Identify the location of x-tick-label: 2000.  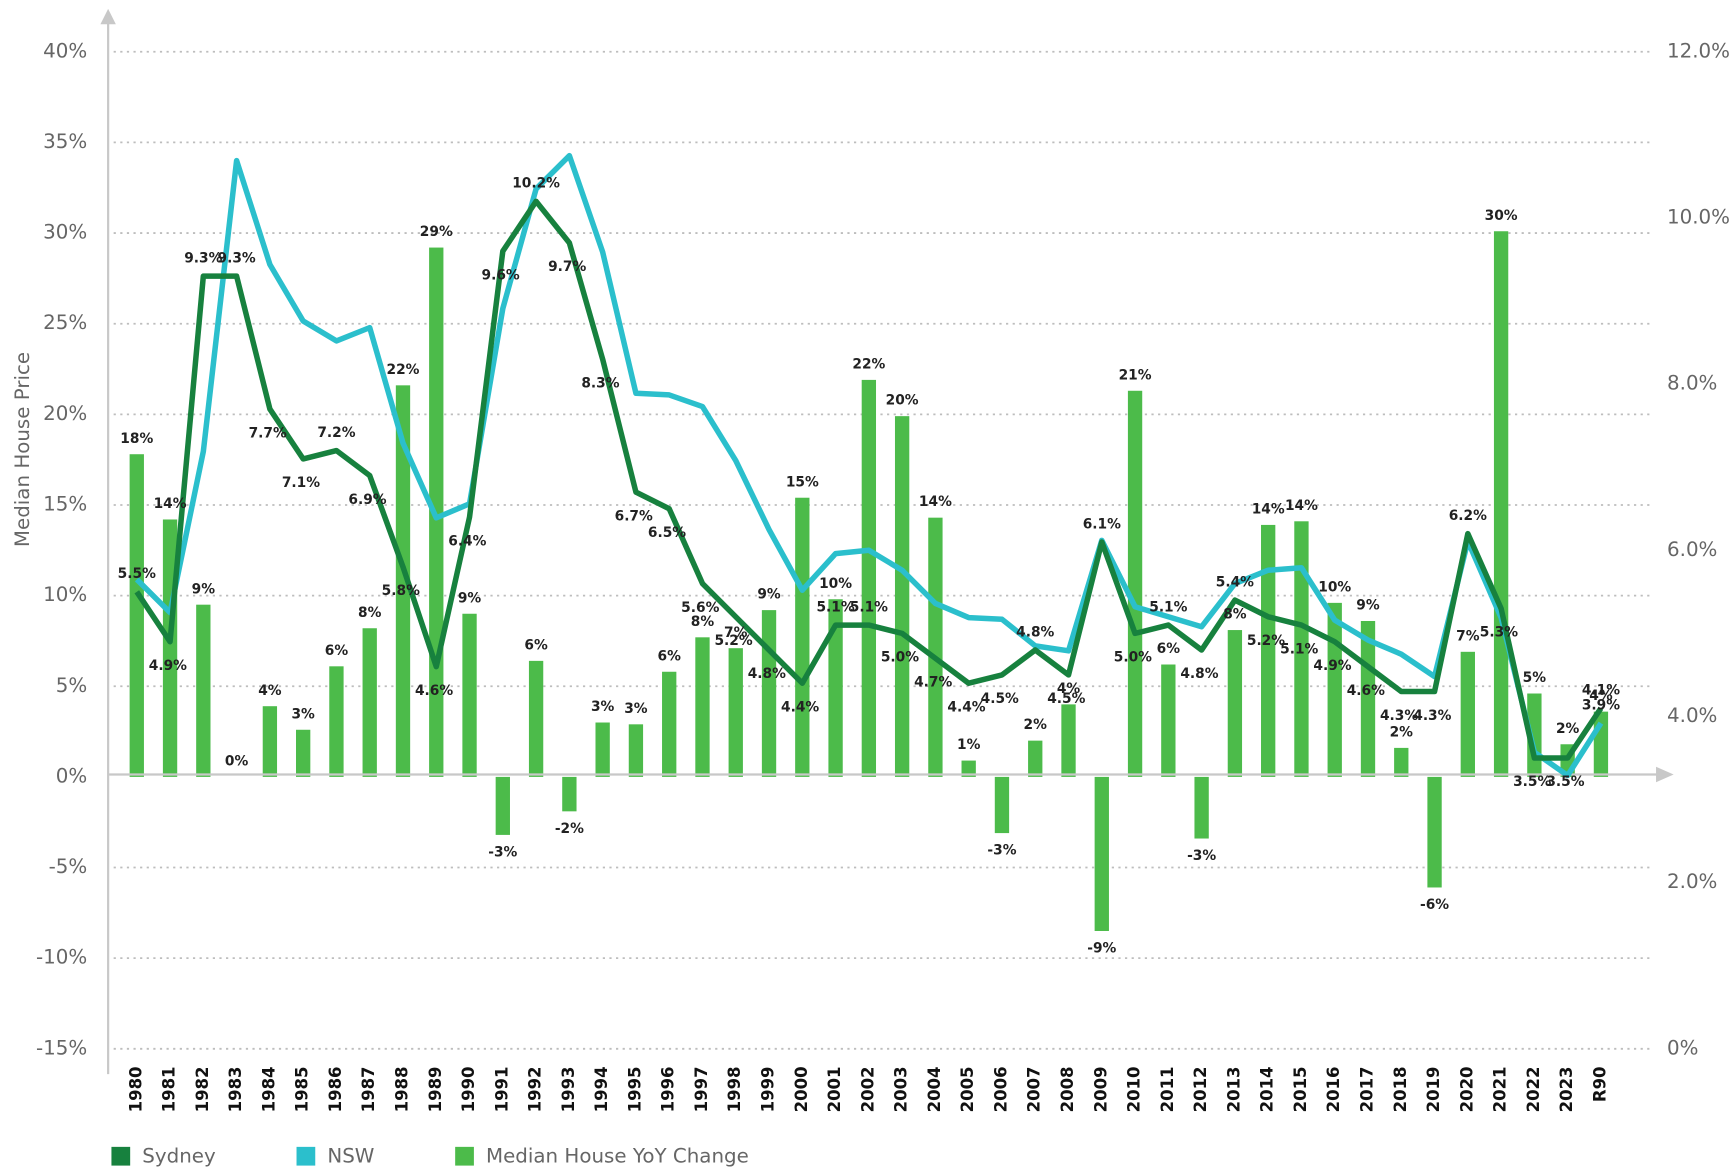
(801, 1089).